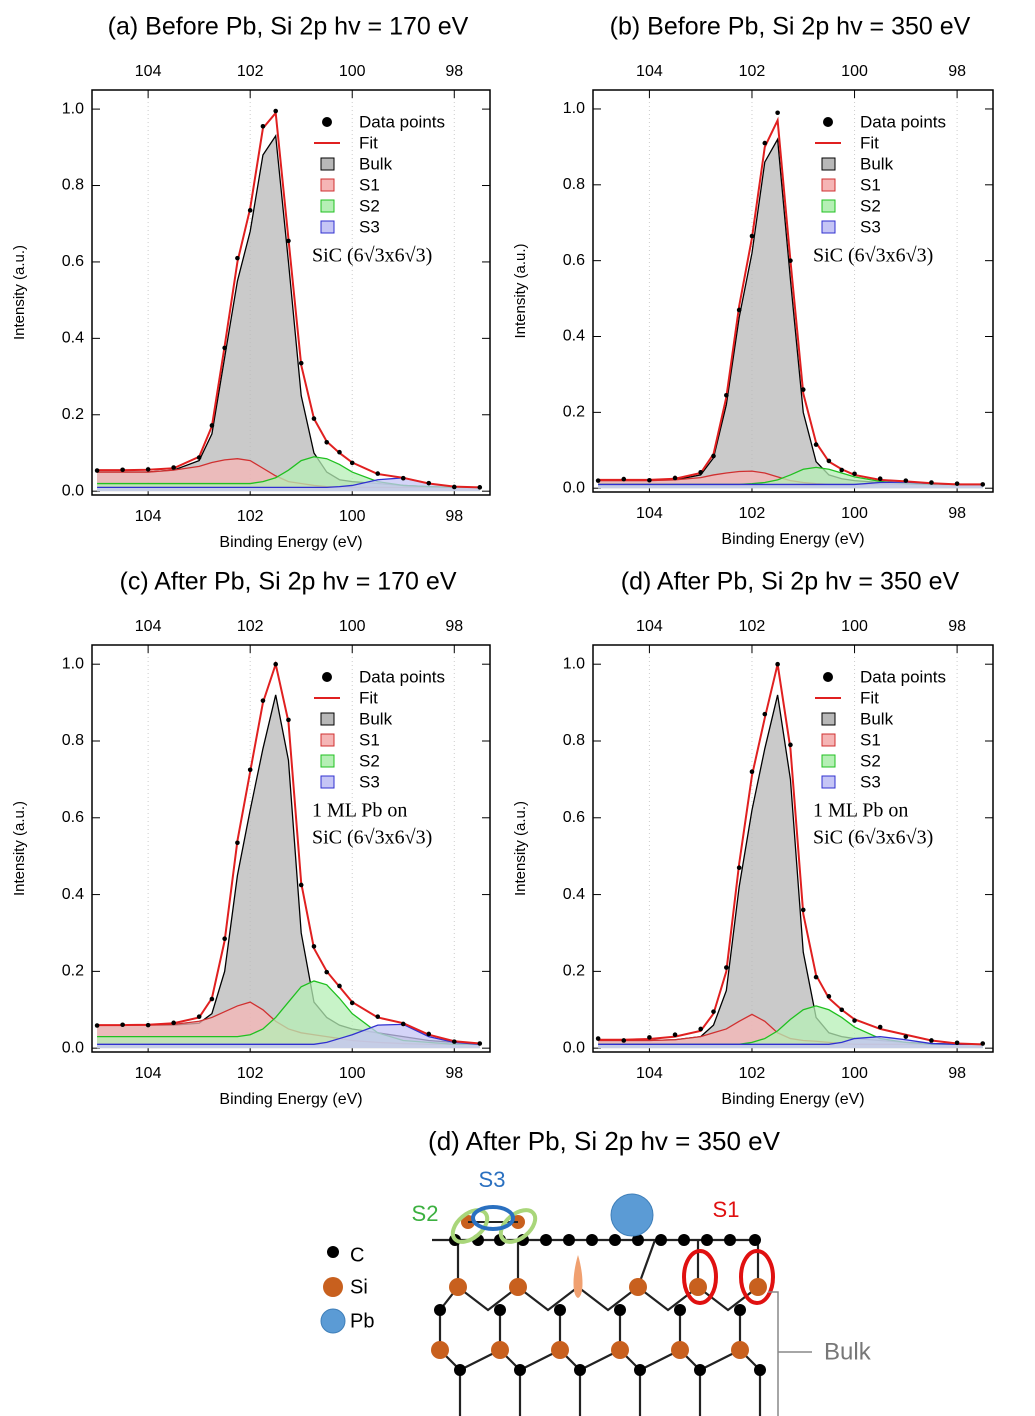 The height and width of the screenshot is (1416, 1035). Describe the element at coordinates (574, 971) in the screenshot. I see `y-tick-label: 0.2` at that location.